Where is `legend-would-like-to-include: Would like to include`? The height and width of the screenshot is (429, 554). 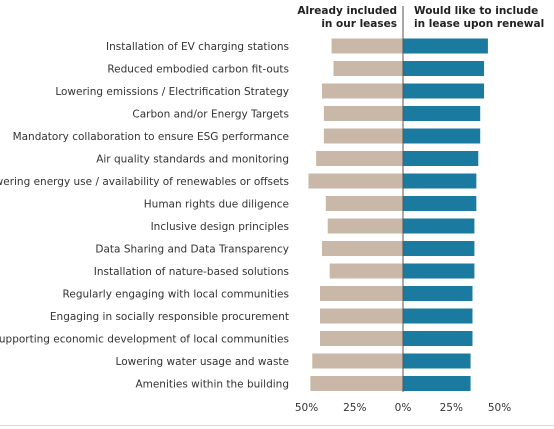 legend-would-like-to-include: Would like to include is located at coordinates (476, 11).